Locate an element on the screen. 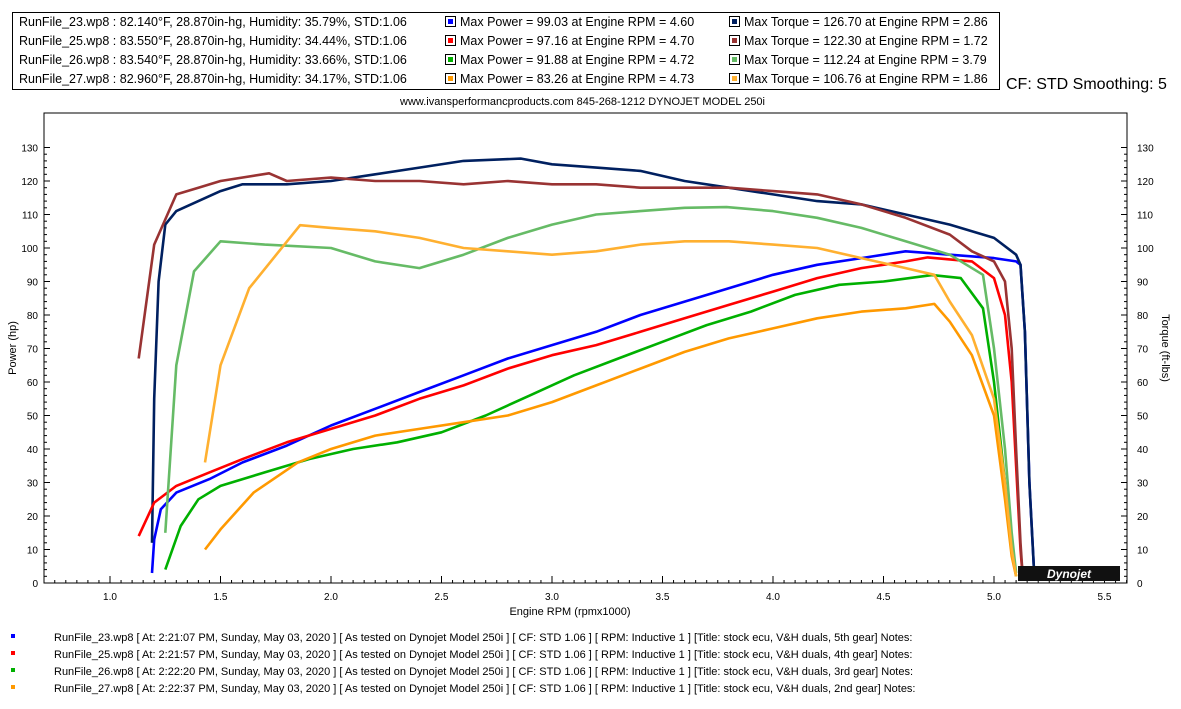 The width and height of the screenshot is (1181, 709). y2-tick-label: 110 is located at coordinates (1145, 216).